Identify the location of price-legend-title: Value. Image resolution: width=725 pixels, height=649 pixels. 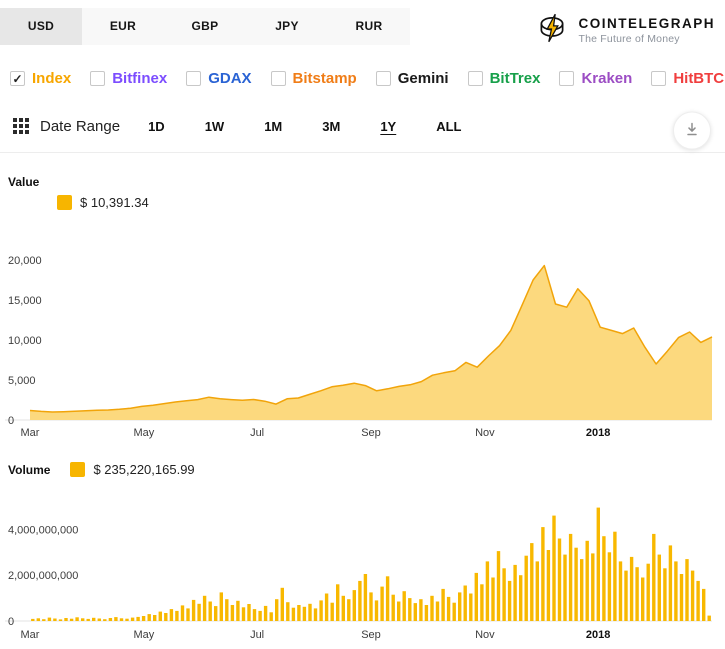
(24, 182).